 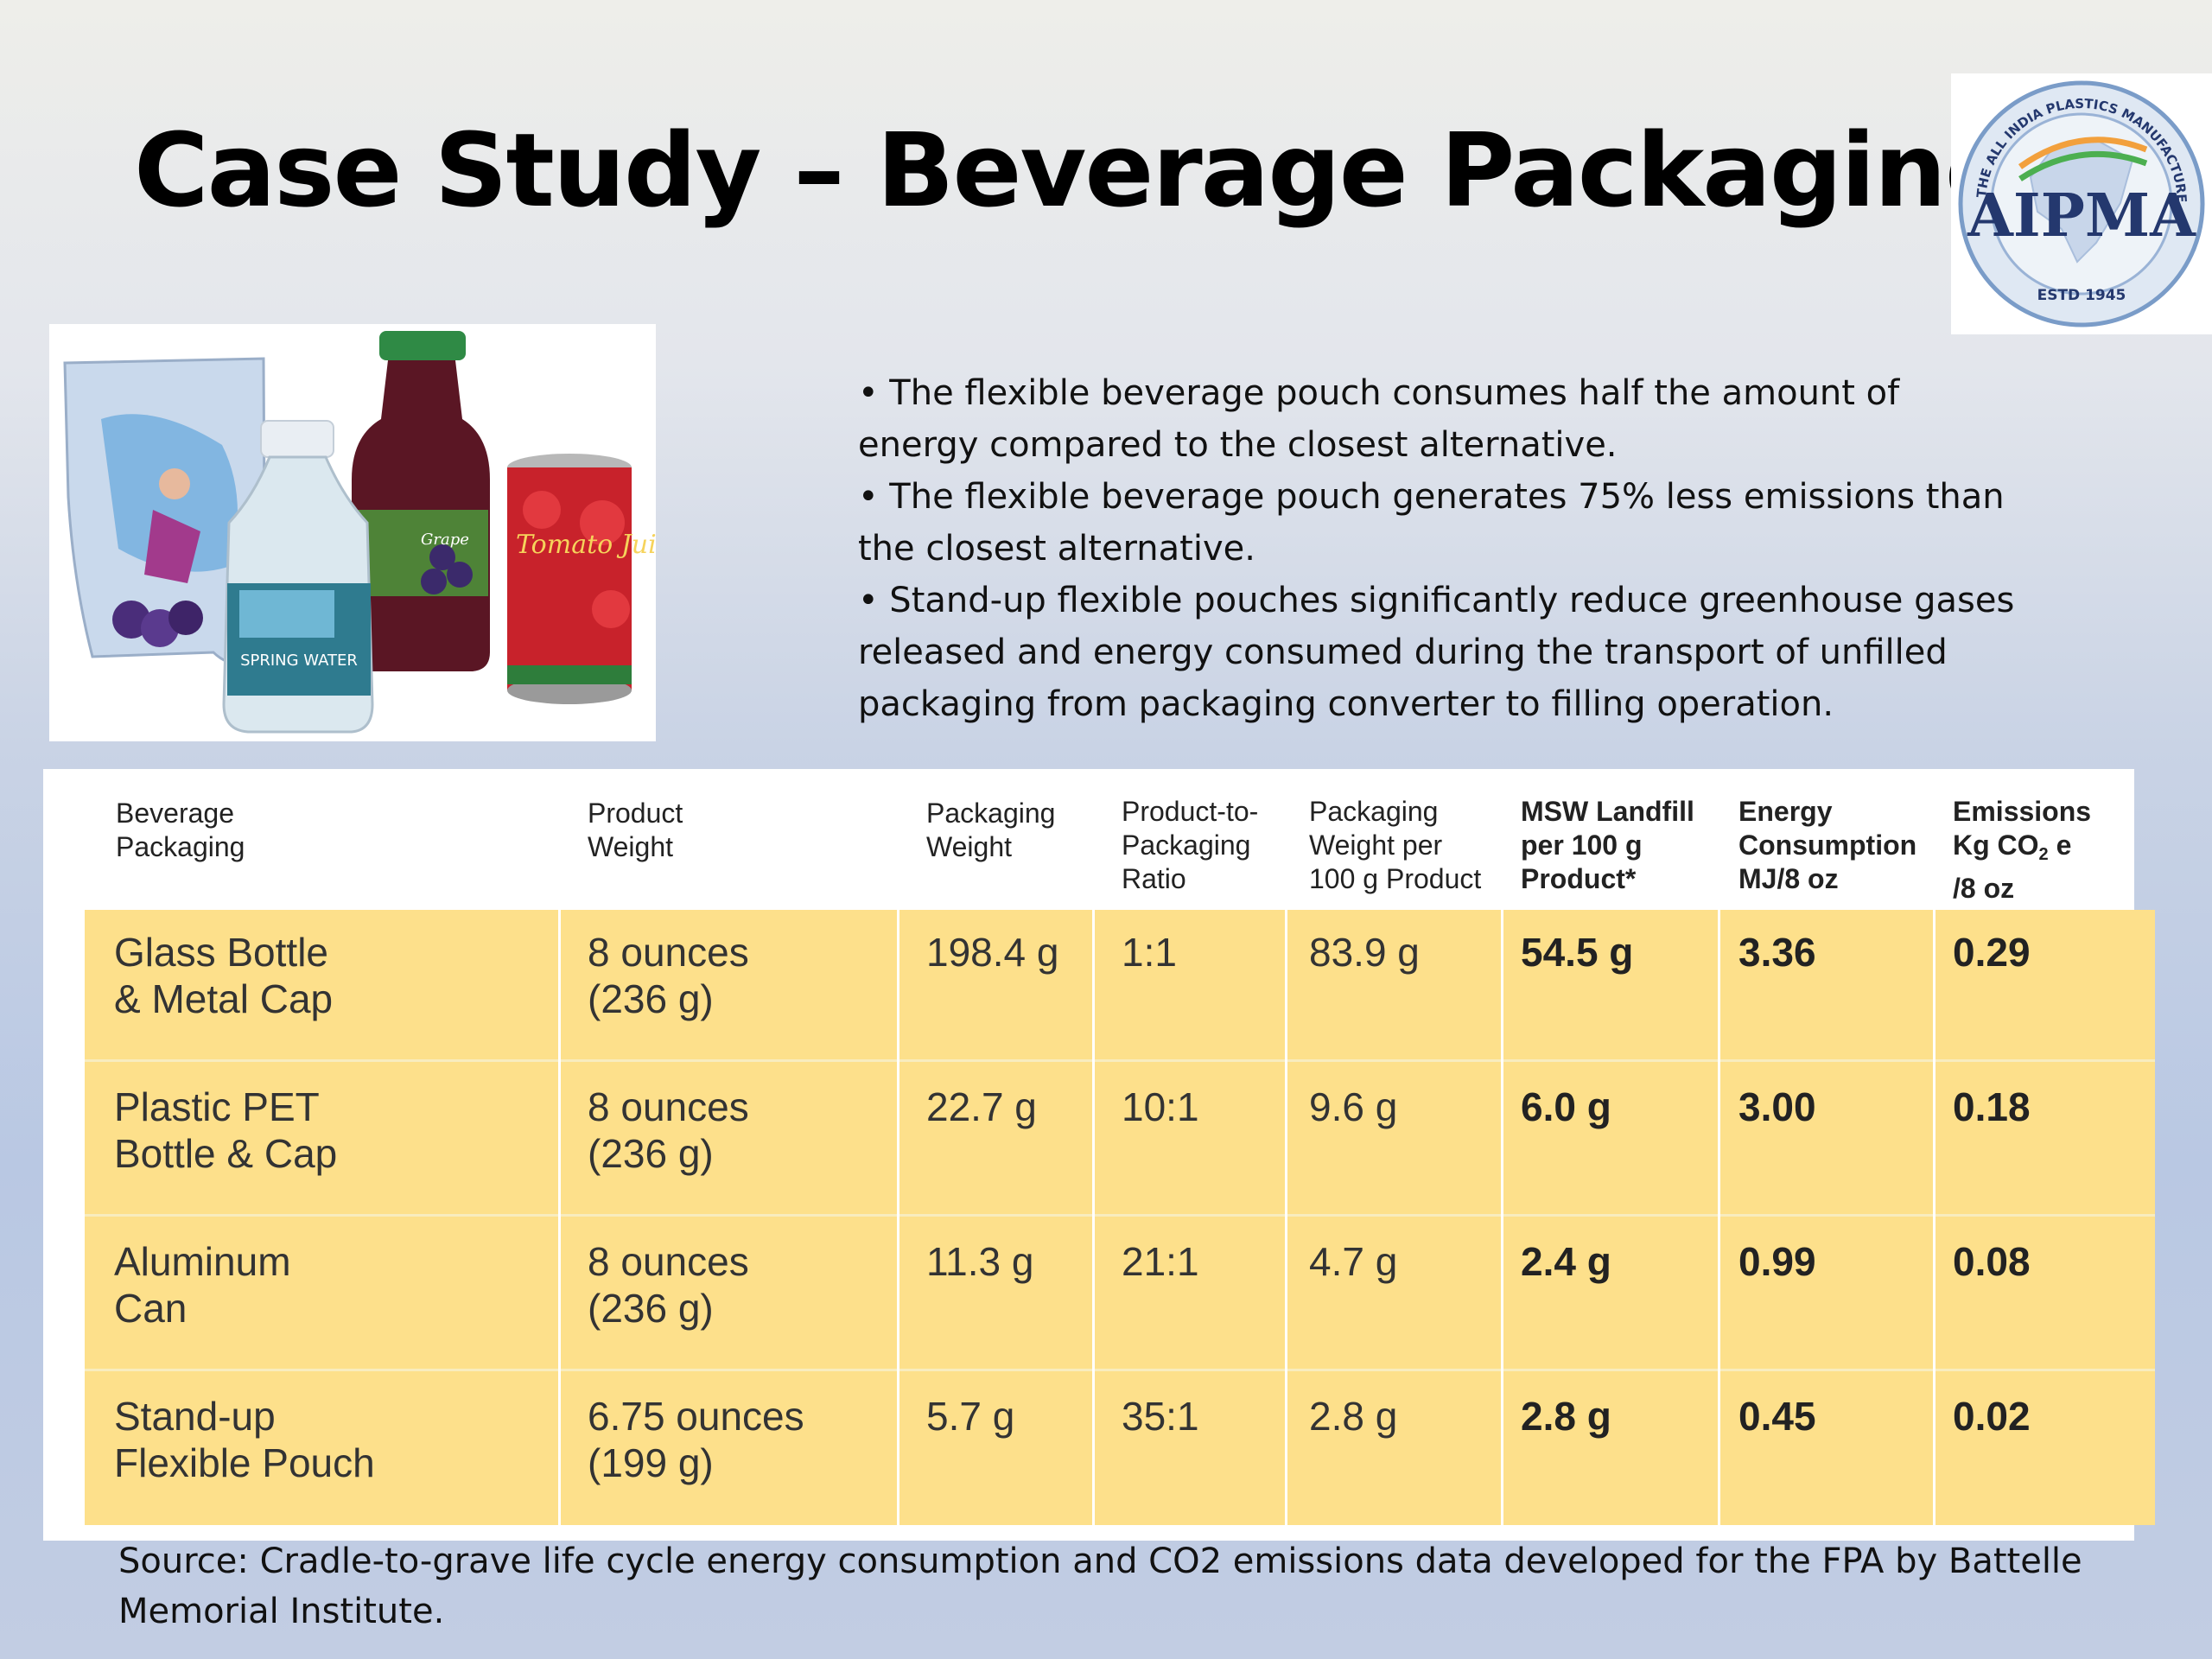 I want to click on cell-msw-landfill: 2.8 g, so click(x=1566, y=1416).